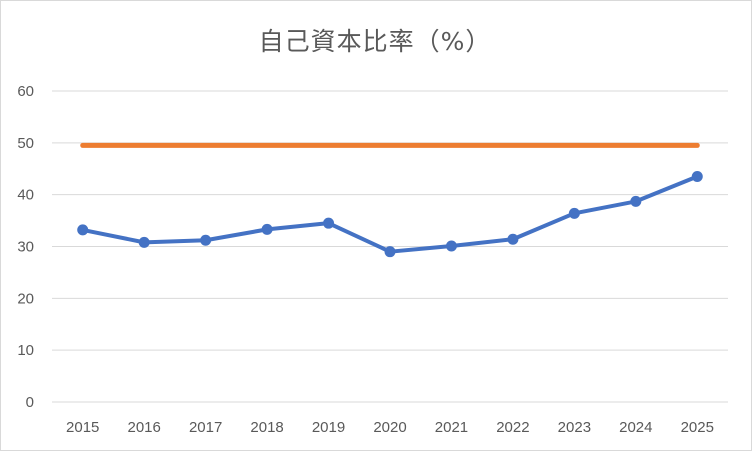  Describe the element at coordinates (635, 427) in the screenshot. I see `x-tick-label: 2024` at that location.